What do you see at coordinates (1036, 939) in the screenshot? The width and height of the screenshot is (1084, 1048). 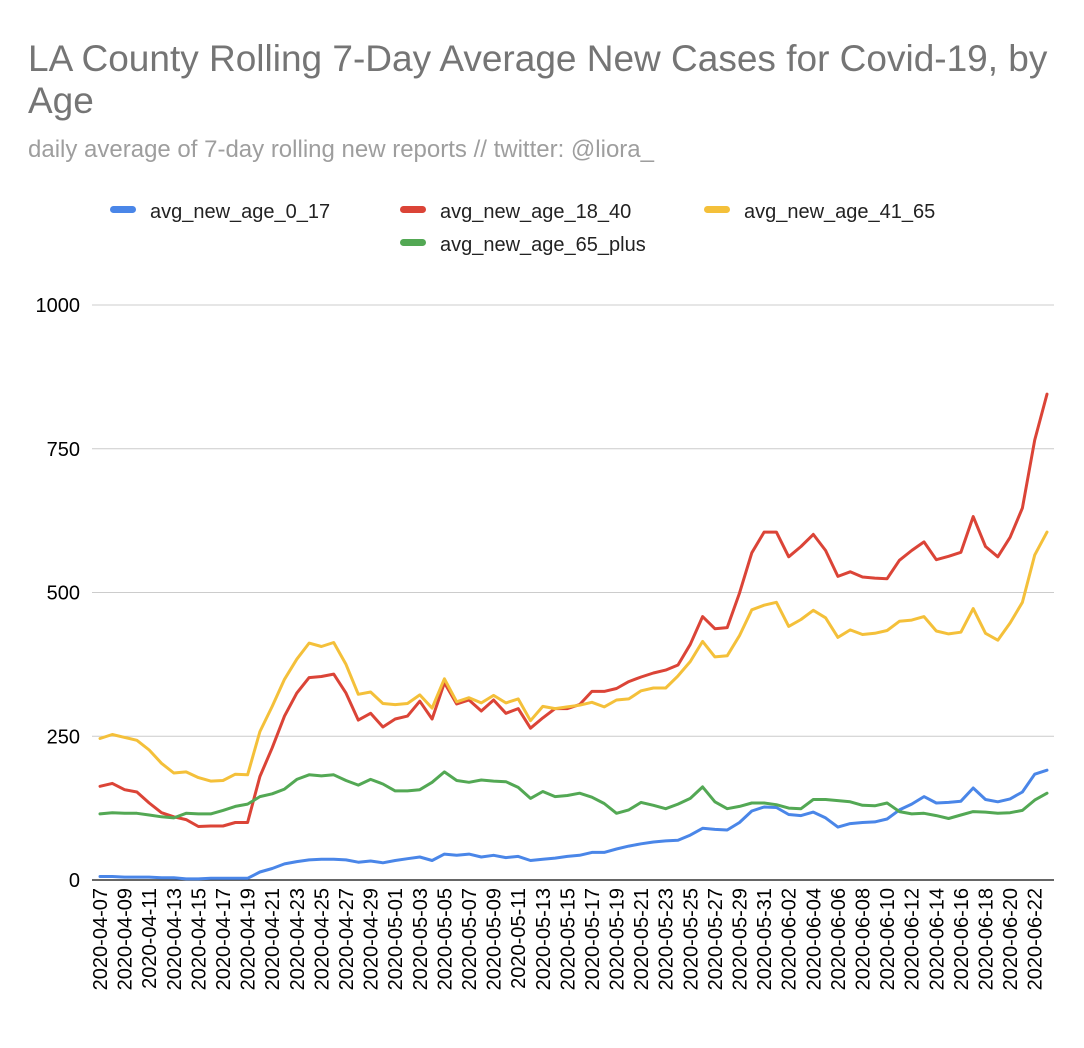 I see `x-tick-label: 2020-06-22` at bounding box center [1036, 939].